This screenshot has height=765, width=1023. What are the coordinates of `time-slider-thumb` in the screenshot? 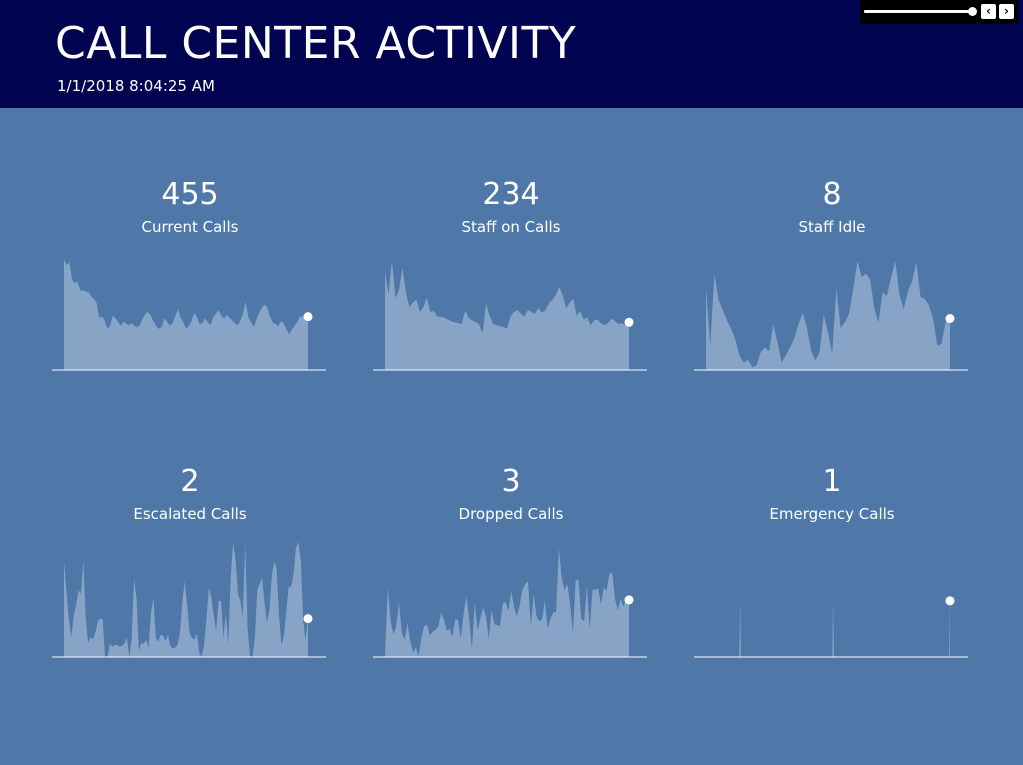 It's located at (972, 11).